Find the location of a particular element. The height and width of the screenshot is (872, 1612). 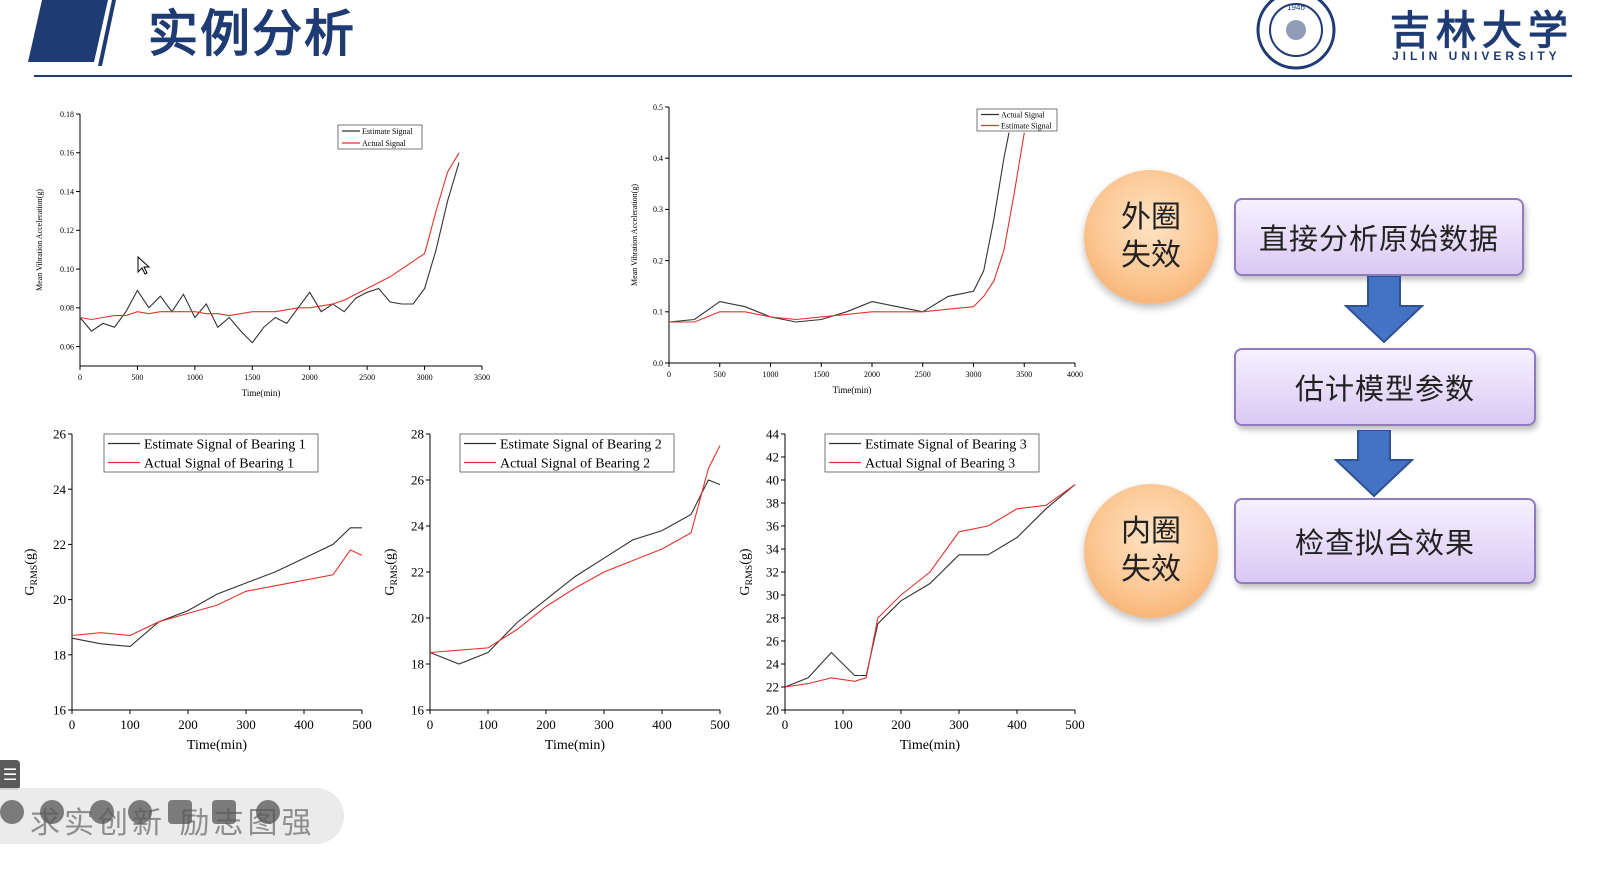

y-tick-label: 24 is located at coordinates (418, 526).